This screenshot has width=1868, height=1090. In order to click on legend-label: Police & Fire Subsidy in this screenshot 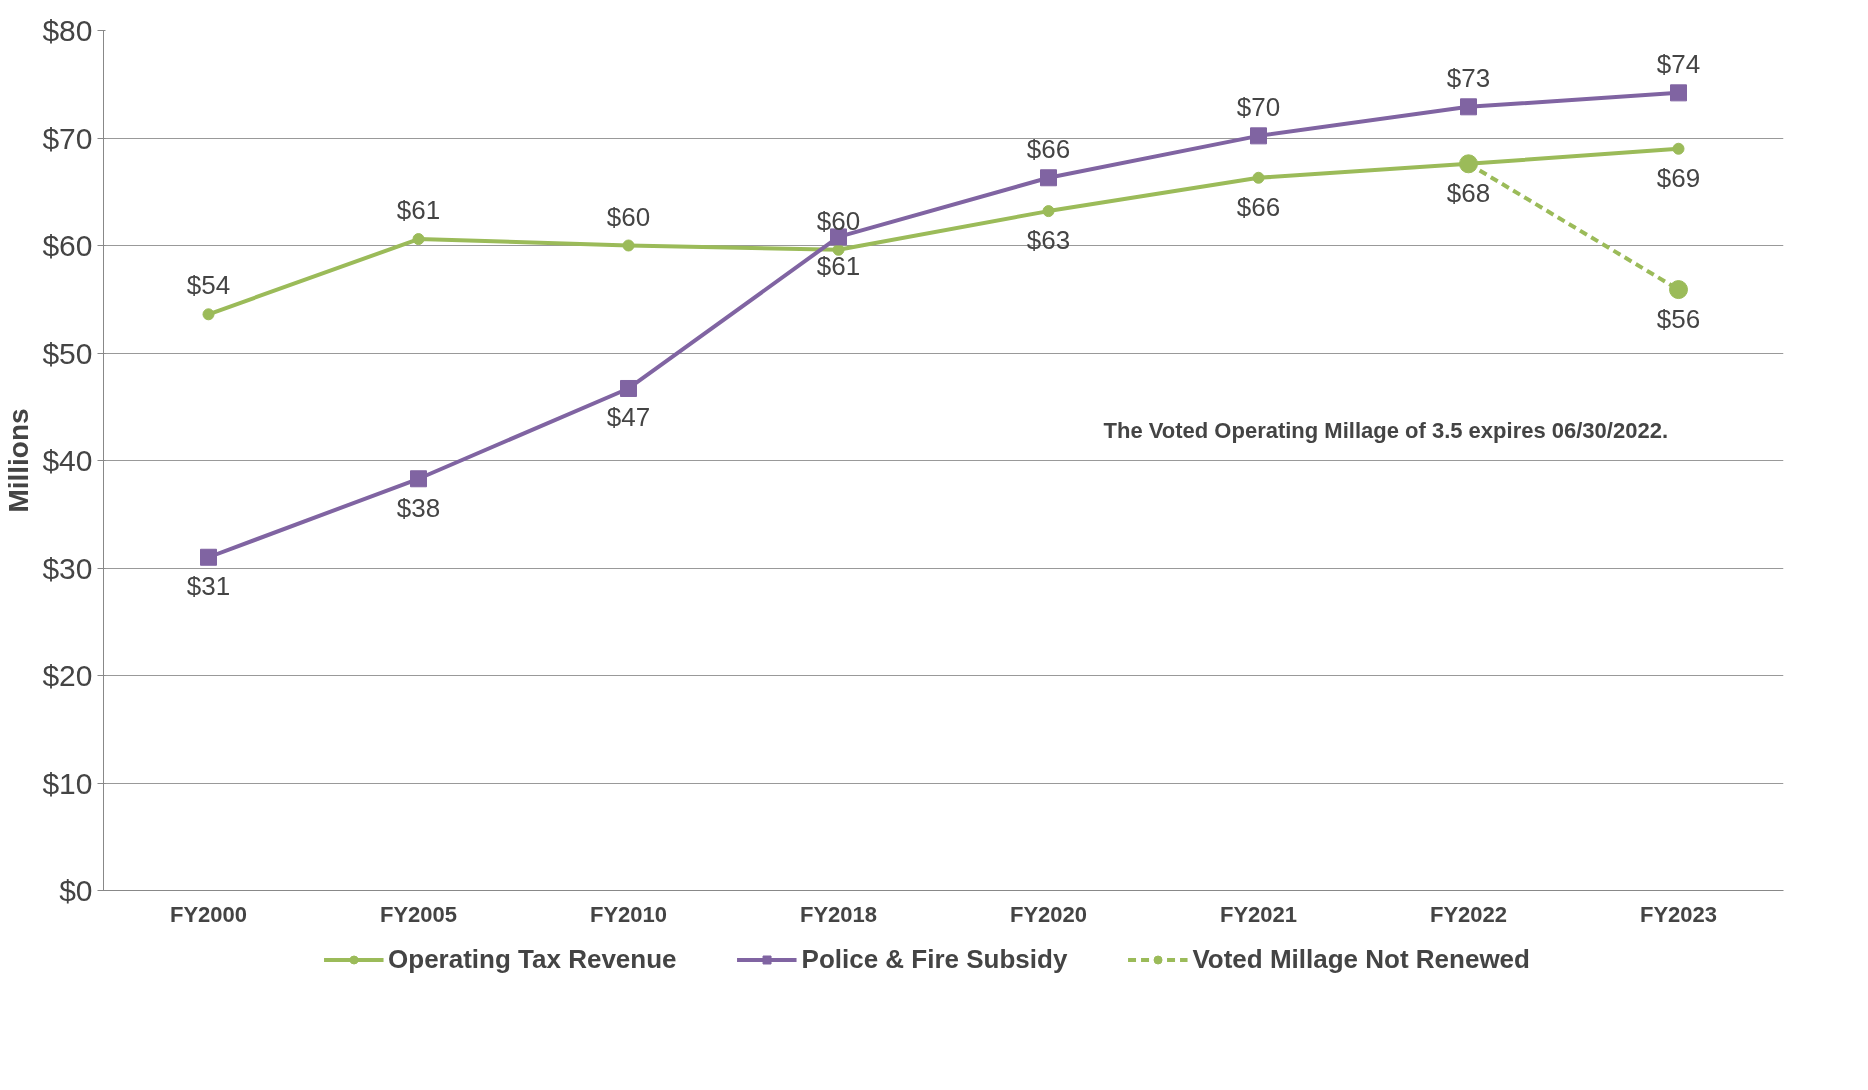, I will do `click(934, 959)`.